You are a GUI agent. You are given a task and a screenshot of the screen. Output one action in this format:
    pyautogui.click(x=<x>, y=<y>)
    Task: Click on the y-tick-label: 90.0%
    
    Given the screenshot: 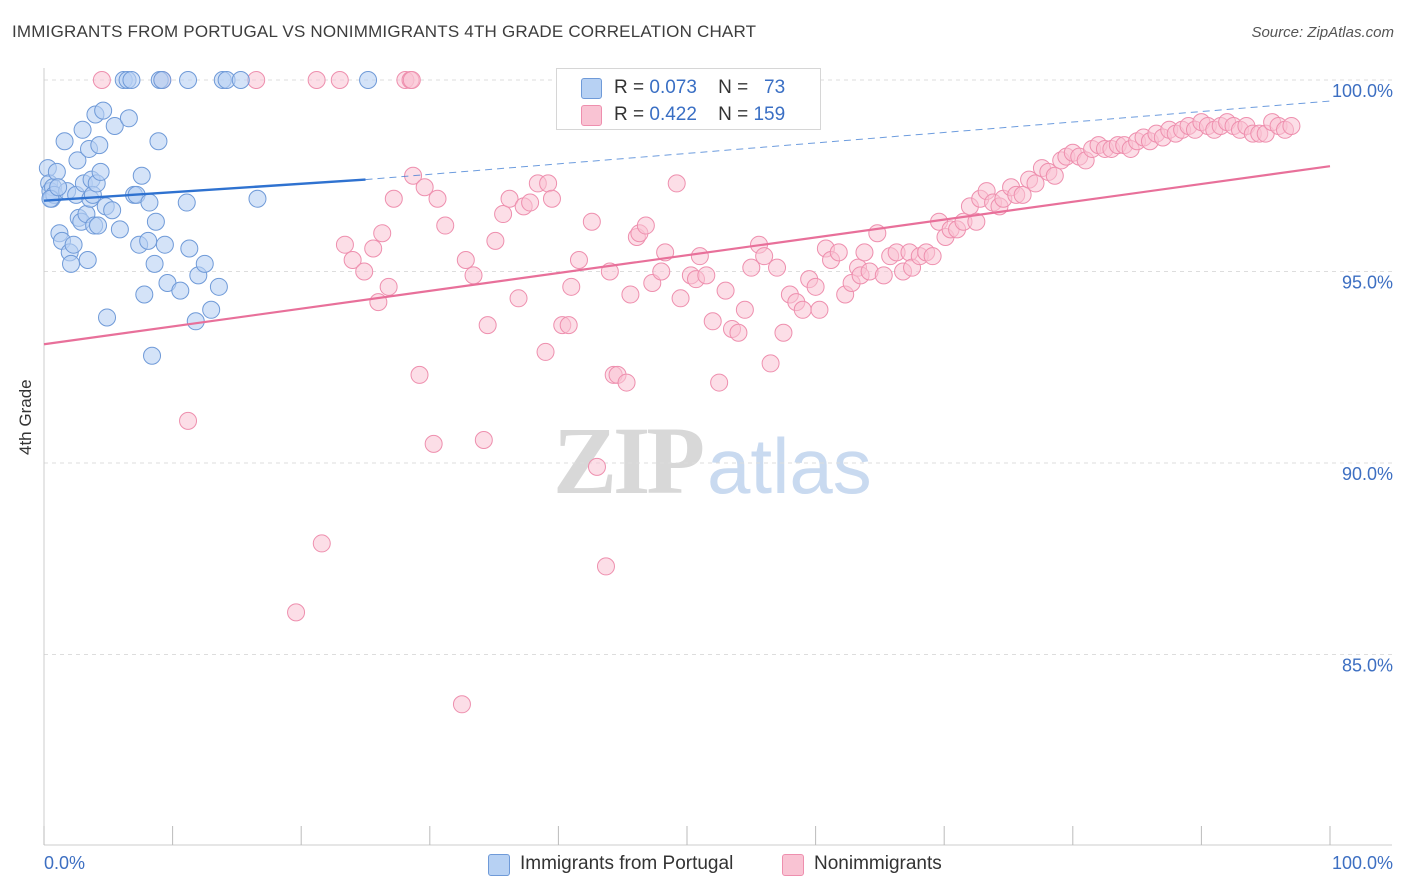 What is the action you would take?
    pyautogui.click(x=1367, y=474)
    